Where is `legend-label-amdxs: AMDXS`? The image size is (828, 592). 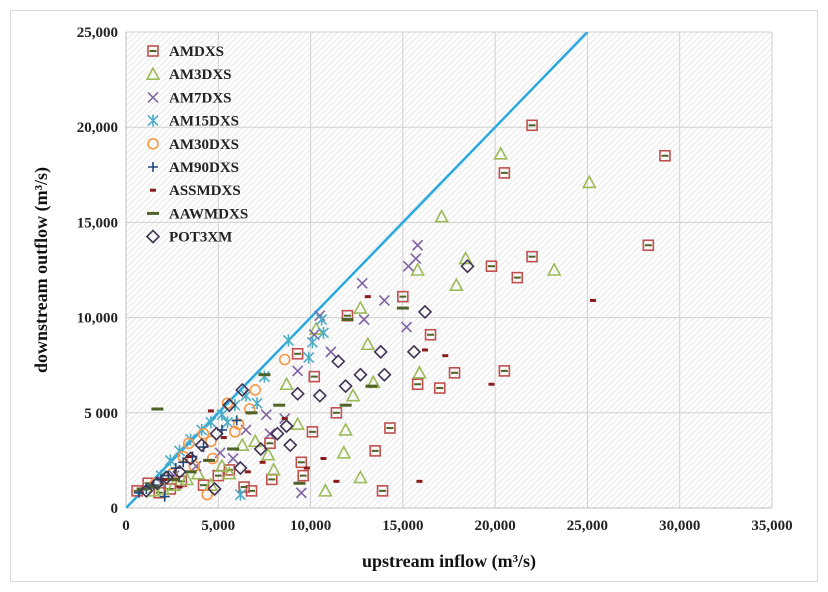 legend-label-amdxs: AMDXS is located at coordinates (196, 52).